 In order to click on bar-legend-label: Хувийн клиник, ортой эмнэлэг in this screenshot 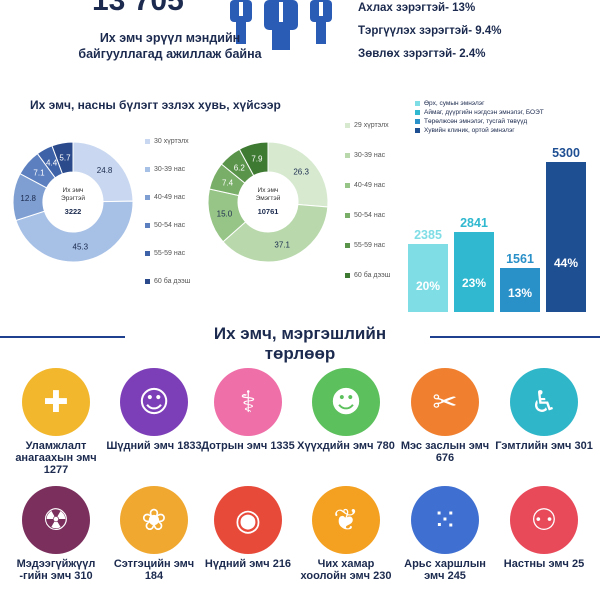, I will do `click(469, 130)`.